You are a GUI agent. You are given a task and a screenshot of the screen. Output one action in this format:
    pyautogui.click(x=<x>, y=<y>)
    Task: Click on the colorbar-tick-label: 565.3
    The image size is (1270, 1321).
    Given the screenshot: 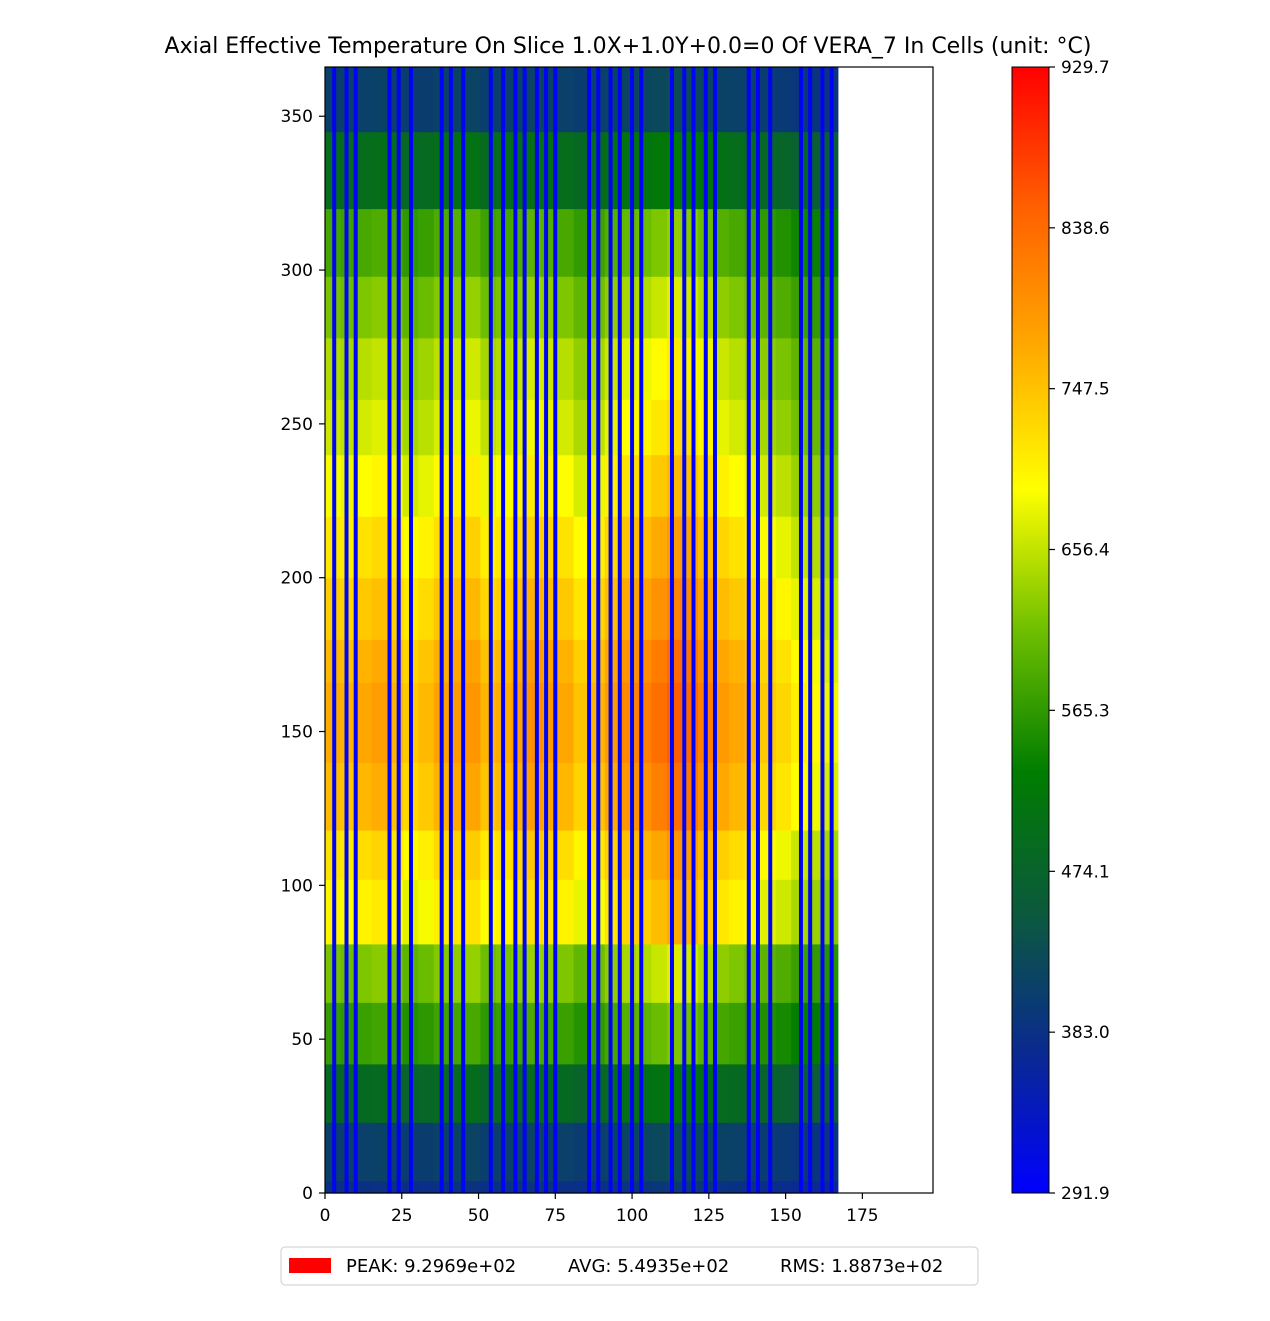 What is the action you would take?
    pyautogui.click(x=1085, y=711)
    